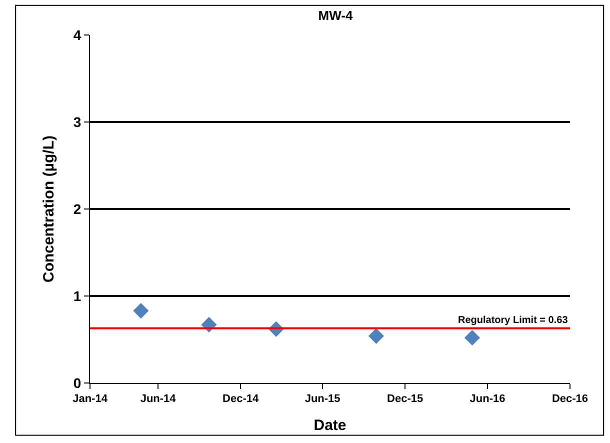 Image resolution: width=610 pixels, height=443 pixels. Describe the element at coordinates (49, 209) in the screenshot. I see `y-axis-title: Concentration (µg/L)` at that location.